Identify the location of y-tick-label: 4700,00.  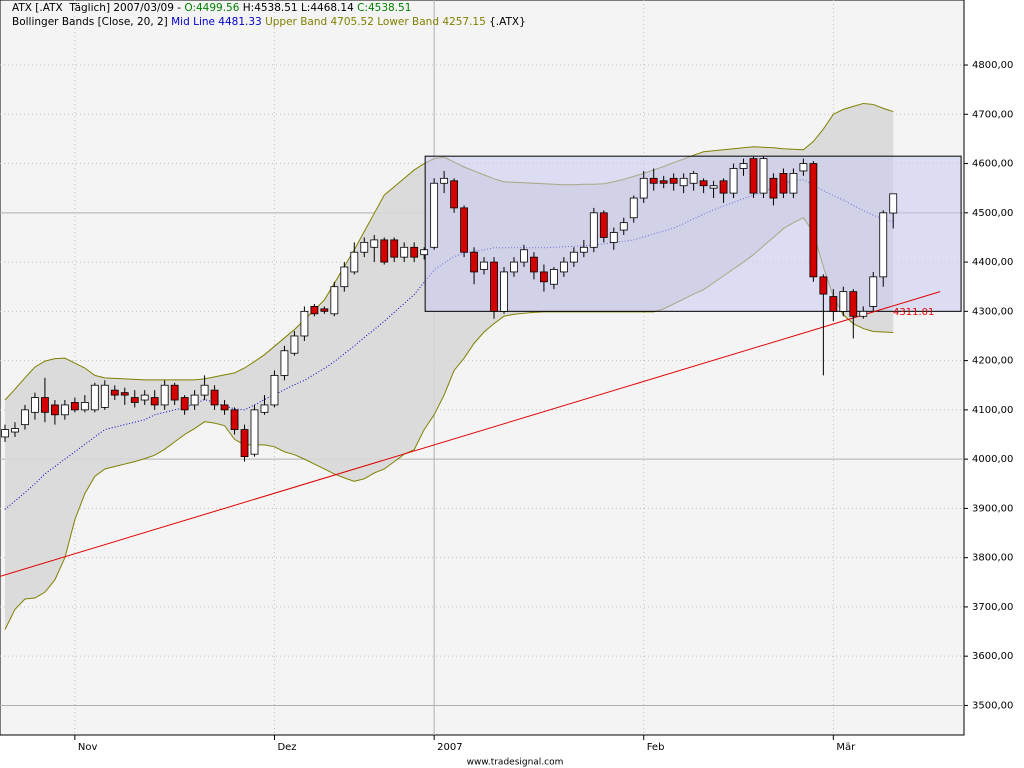
(992, 114).